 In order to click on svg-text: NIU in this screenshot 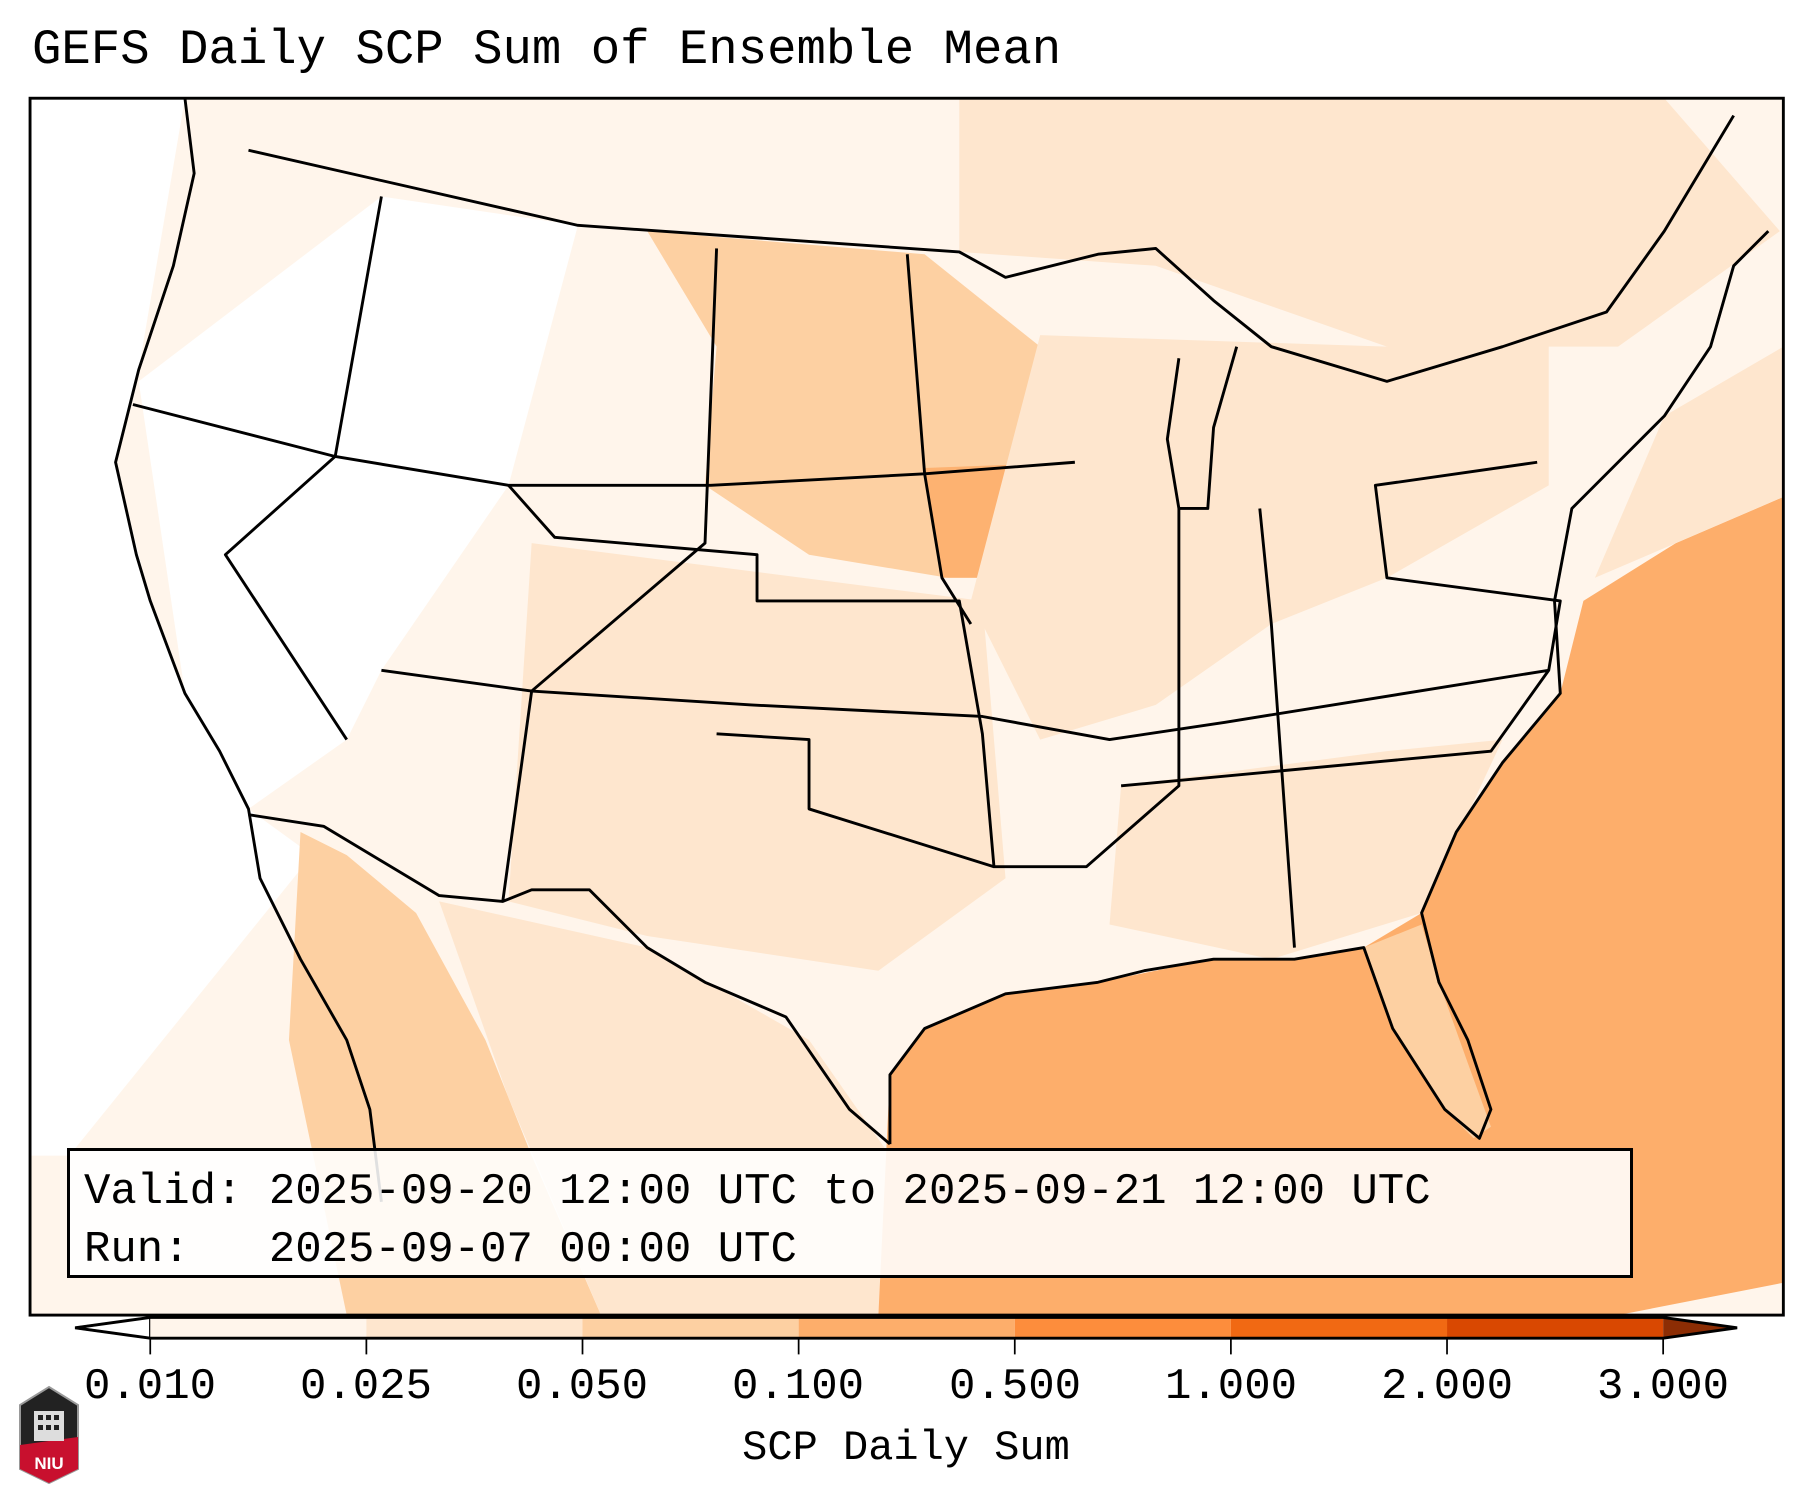, I will do `click(48, 1463)`.